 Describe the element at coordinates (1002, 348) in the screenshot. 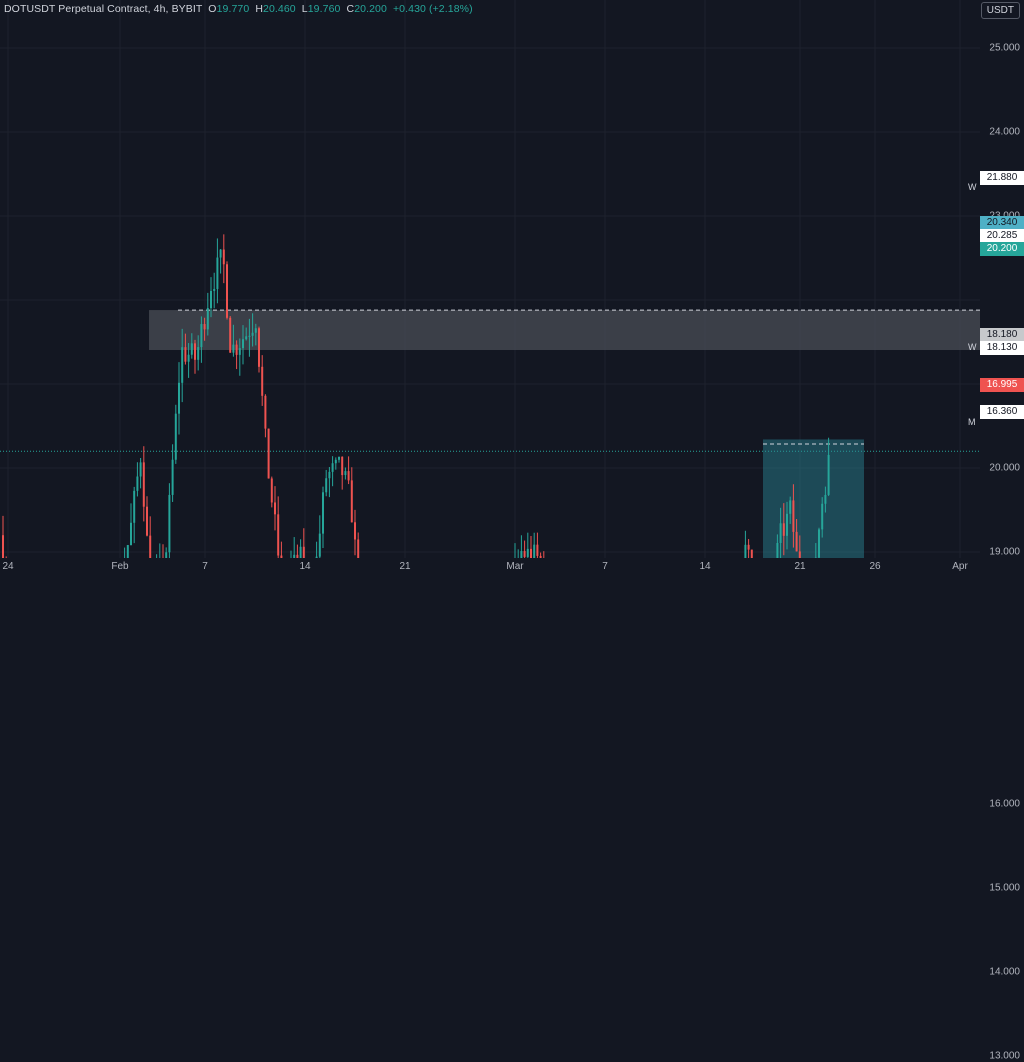

I see `price-tag: 18.130` at that location.